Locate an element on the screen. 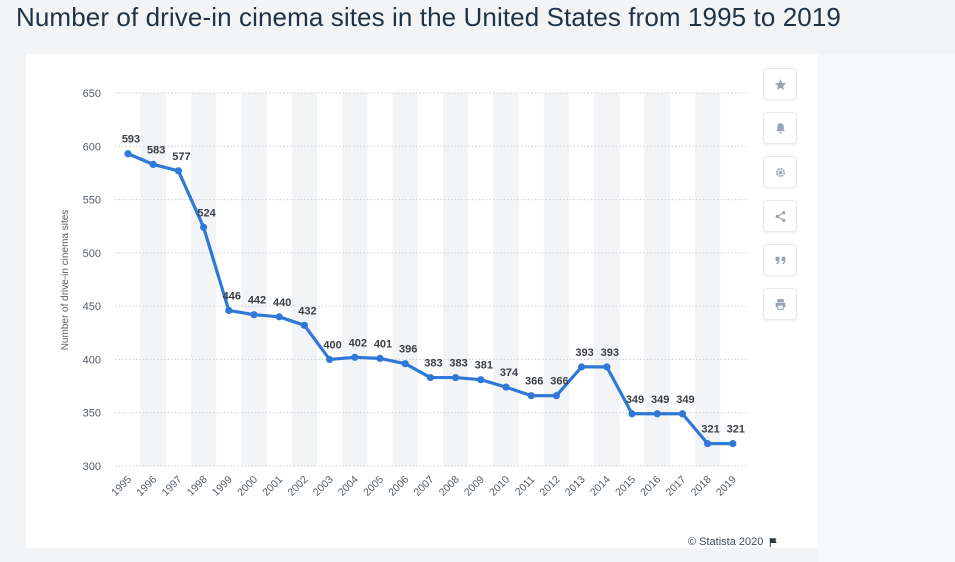 The image size is (955, 562). x-tick-label: 2000 is located at coordinates (247, 486).